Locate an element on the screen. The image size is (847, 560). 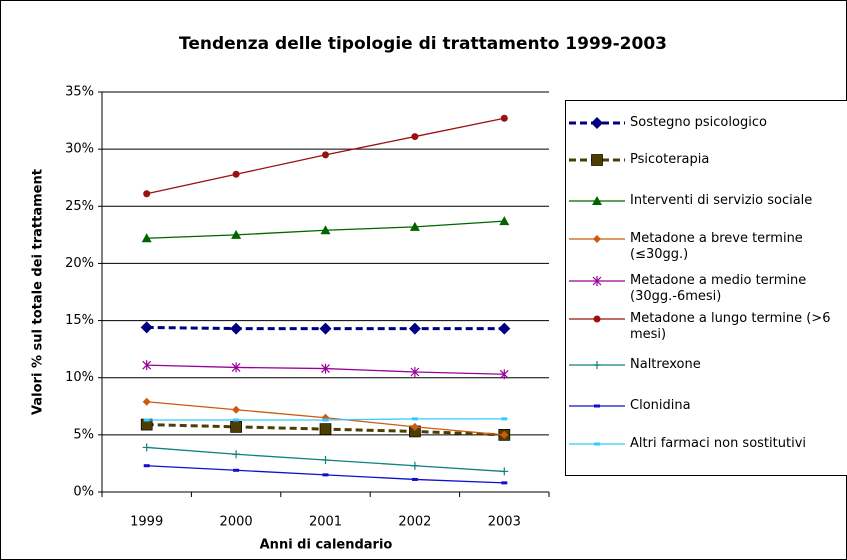
legend-label: Metadone a breve termine (≤30gg.) is located at coordinates (716, 246).